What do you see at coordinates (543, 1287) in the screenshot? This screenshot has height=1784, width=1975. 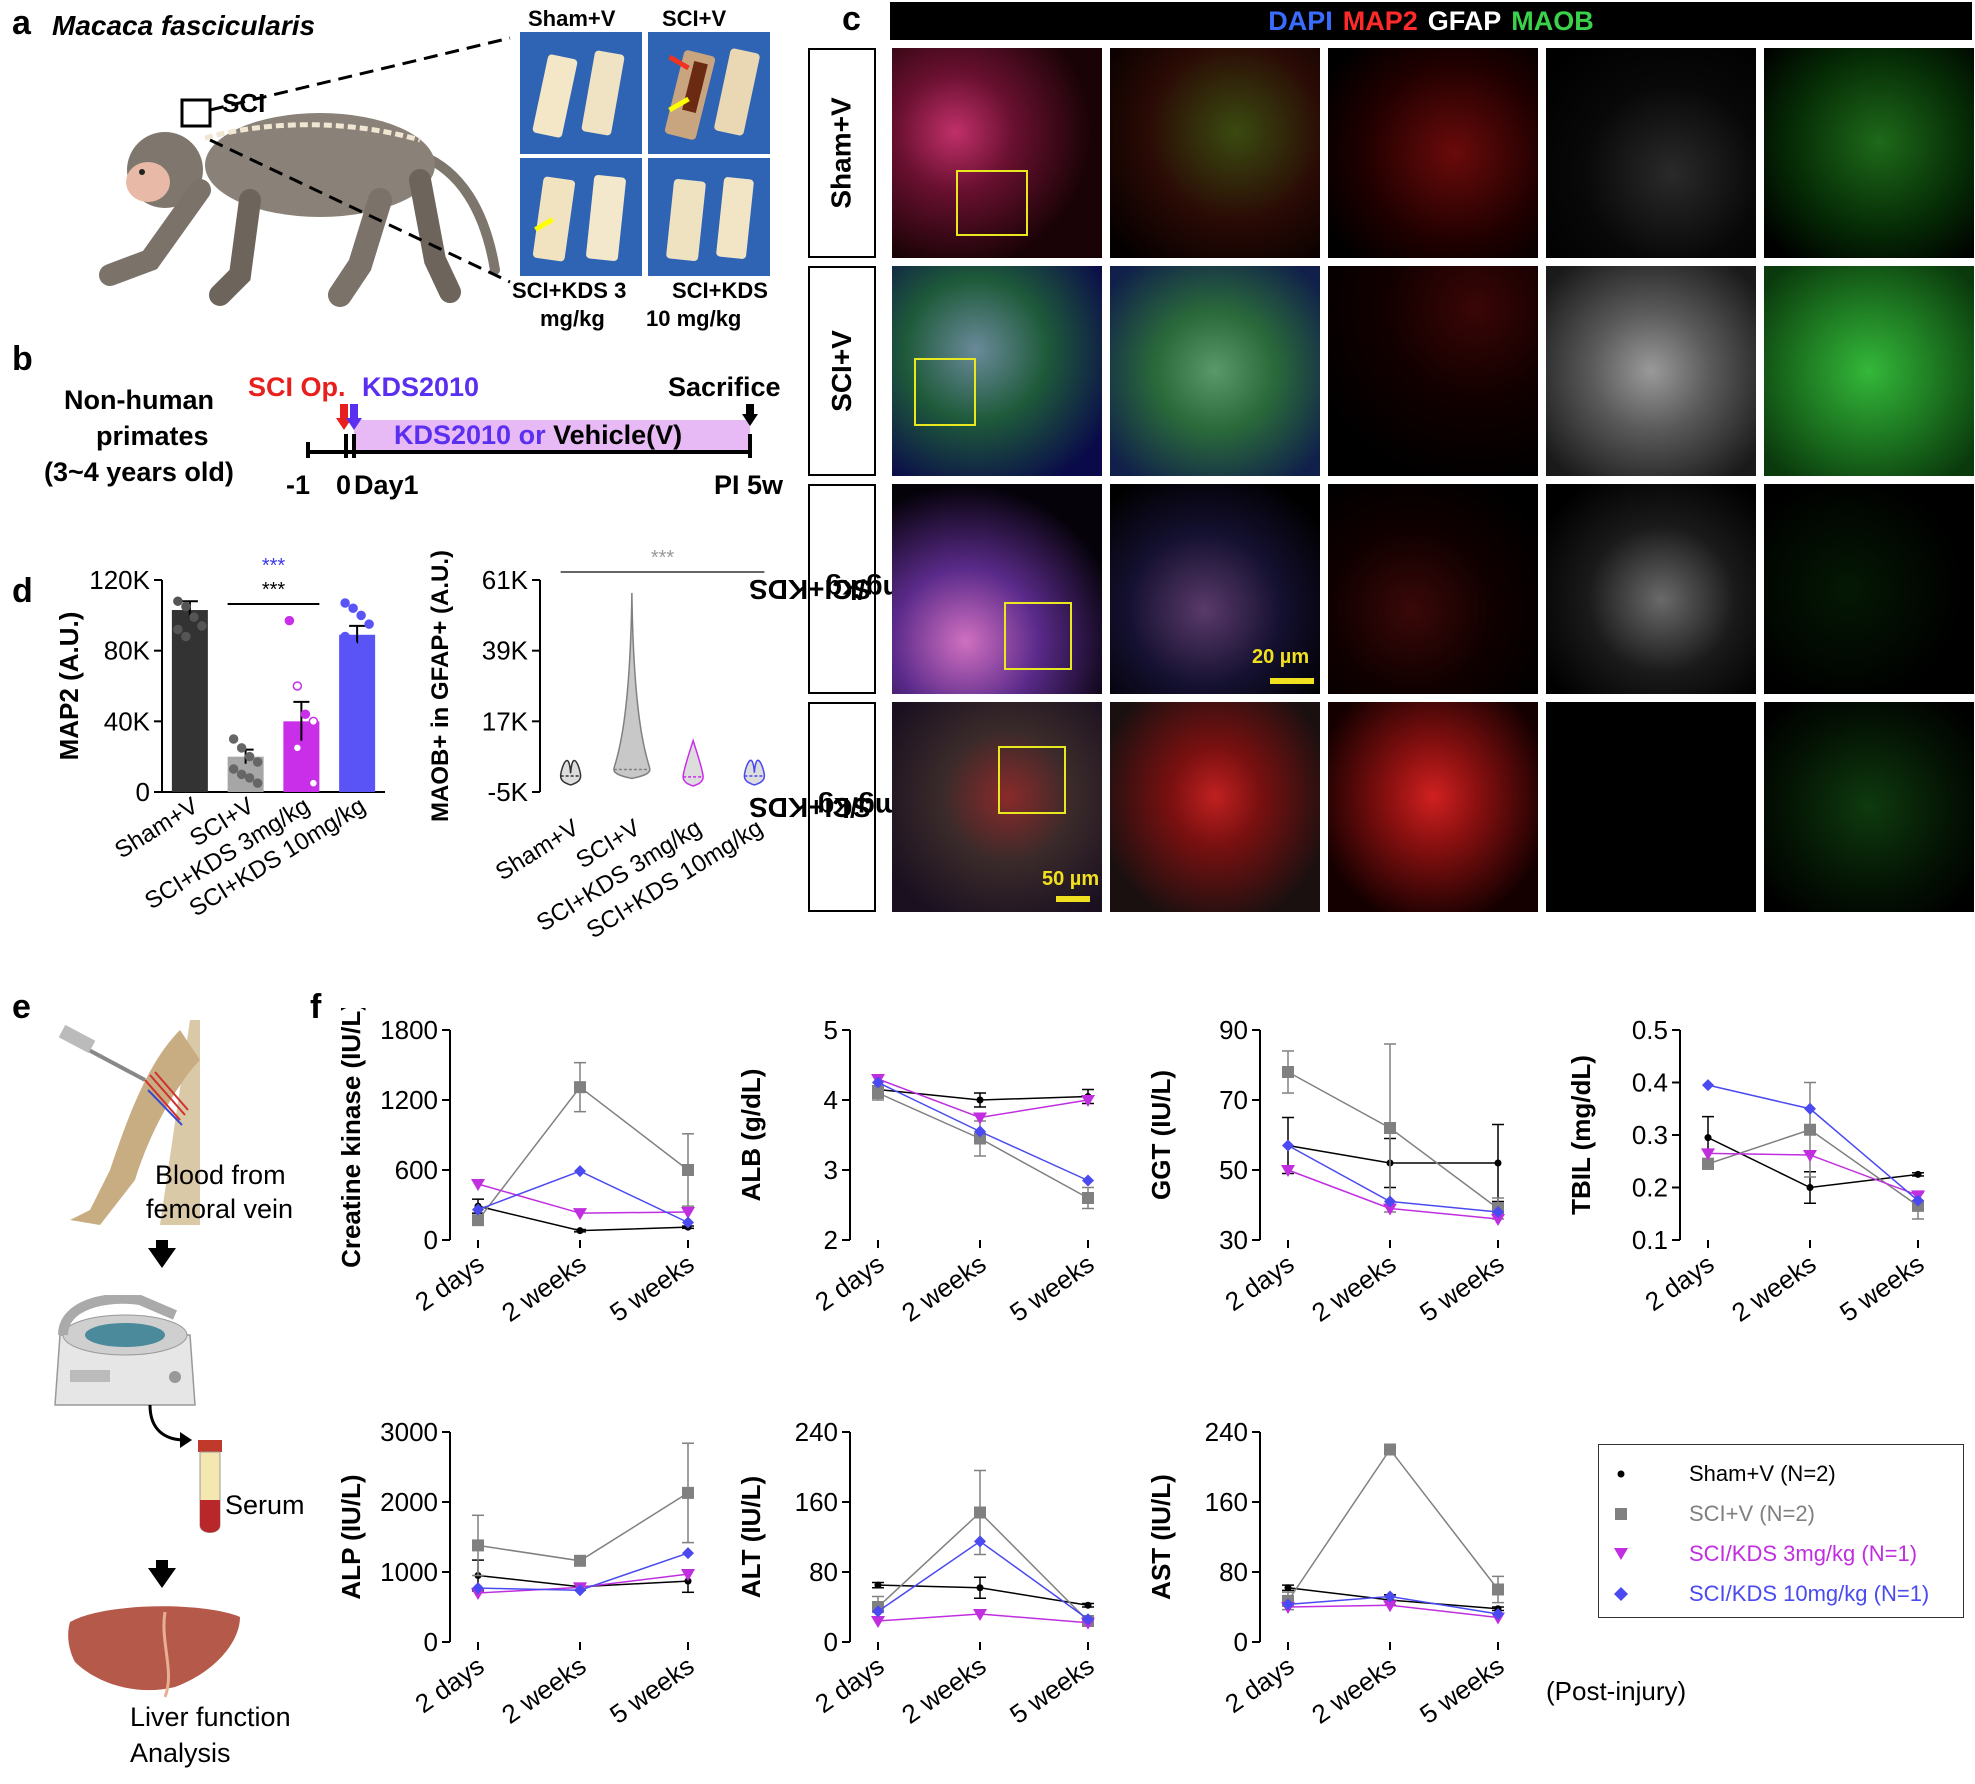 I see `ck-xtick-label: 2 weeks` at bounding box center [543, 1287].